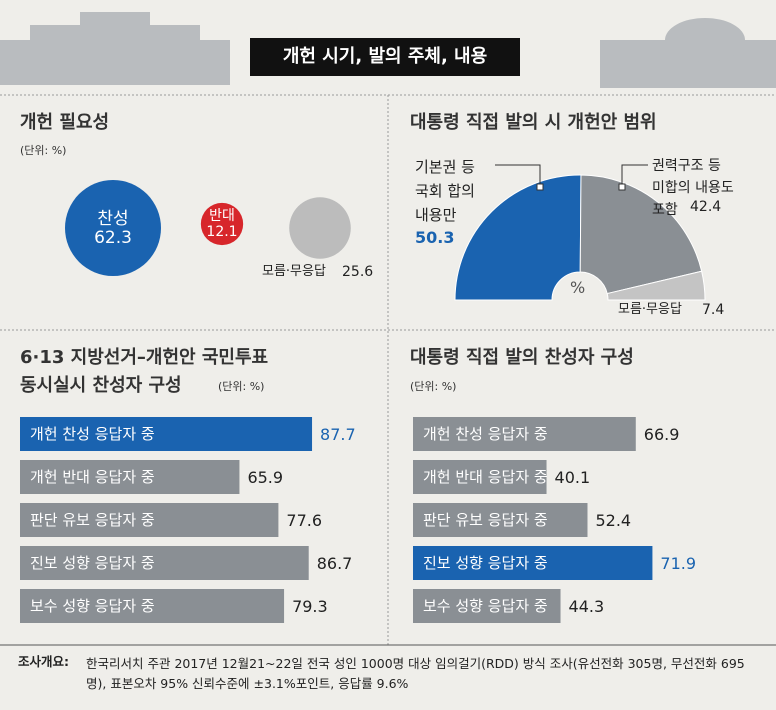 Image resolution: width=776 pixels, height=710 pixels. What do you see at coordinates (522, 357) in the screenshot?
I see `panel-title: 대통령 직접 발의 찬성자 구성` at bounding box center [522, 357].